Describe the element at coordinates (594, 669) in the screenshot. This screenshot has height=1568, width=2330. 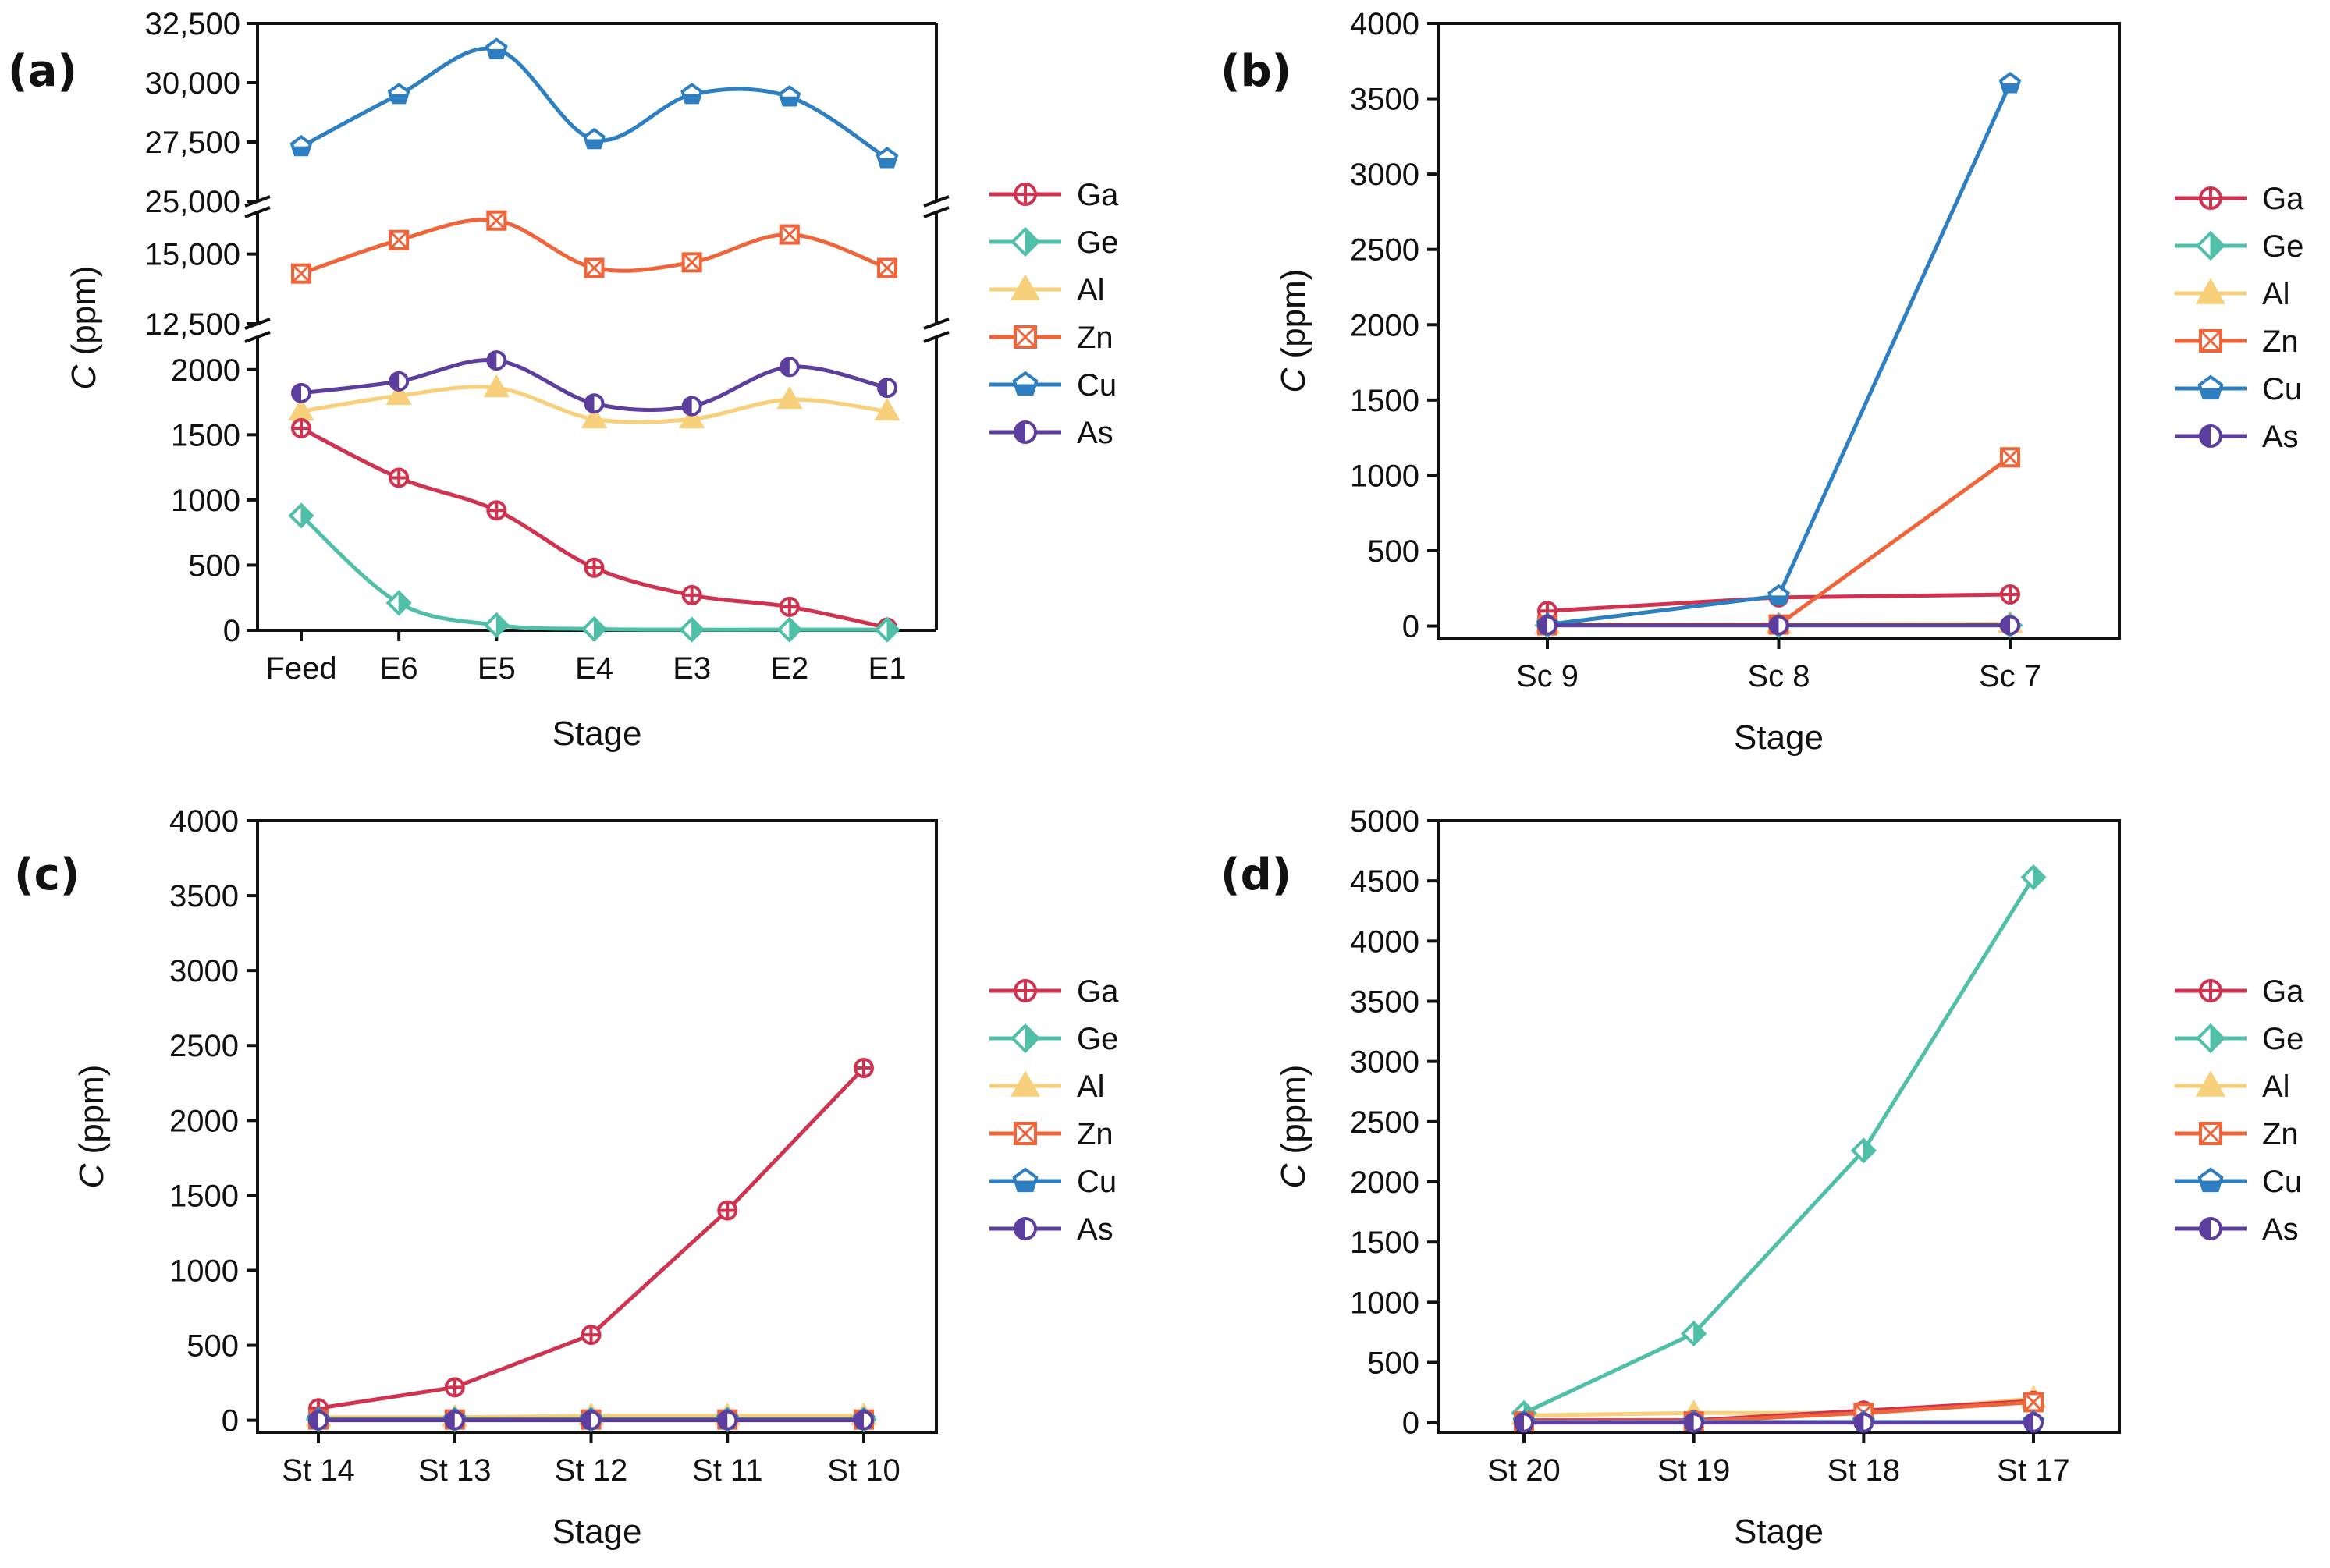
I see `x-tick-label: E4` at that location.